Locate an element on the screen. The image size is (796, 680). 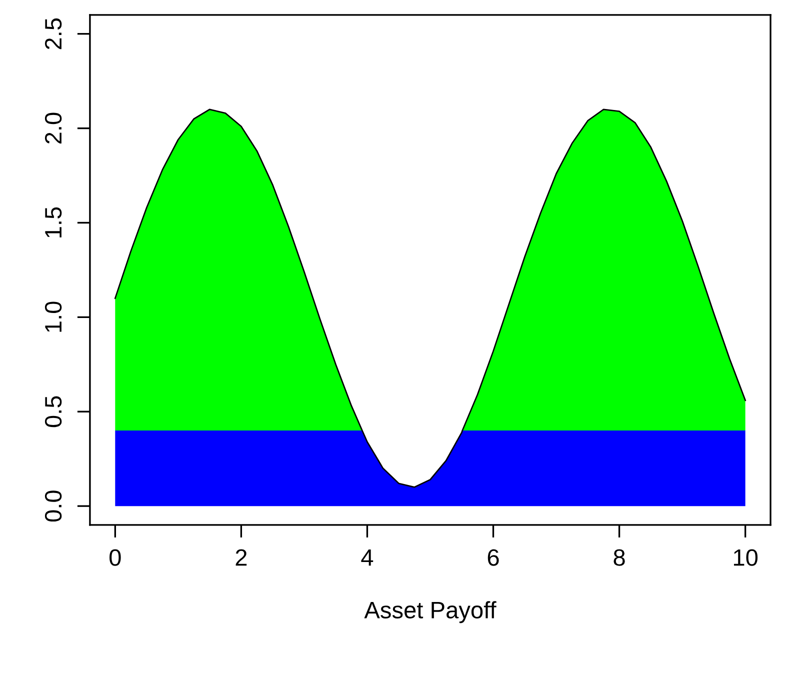
y-tick-label: 1.5 is located at coordinates (53, 222).